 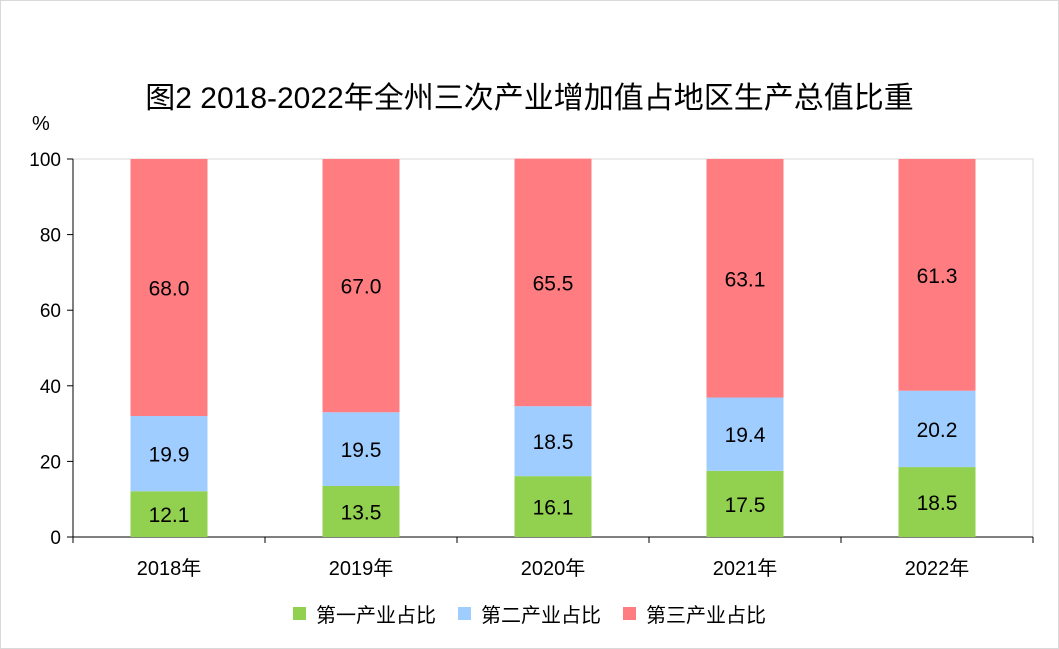 I want to click on legend-item-primary: 第一产业占比, so click(x=364, y=613).